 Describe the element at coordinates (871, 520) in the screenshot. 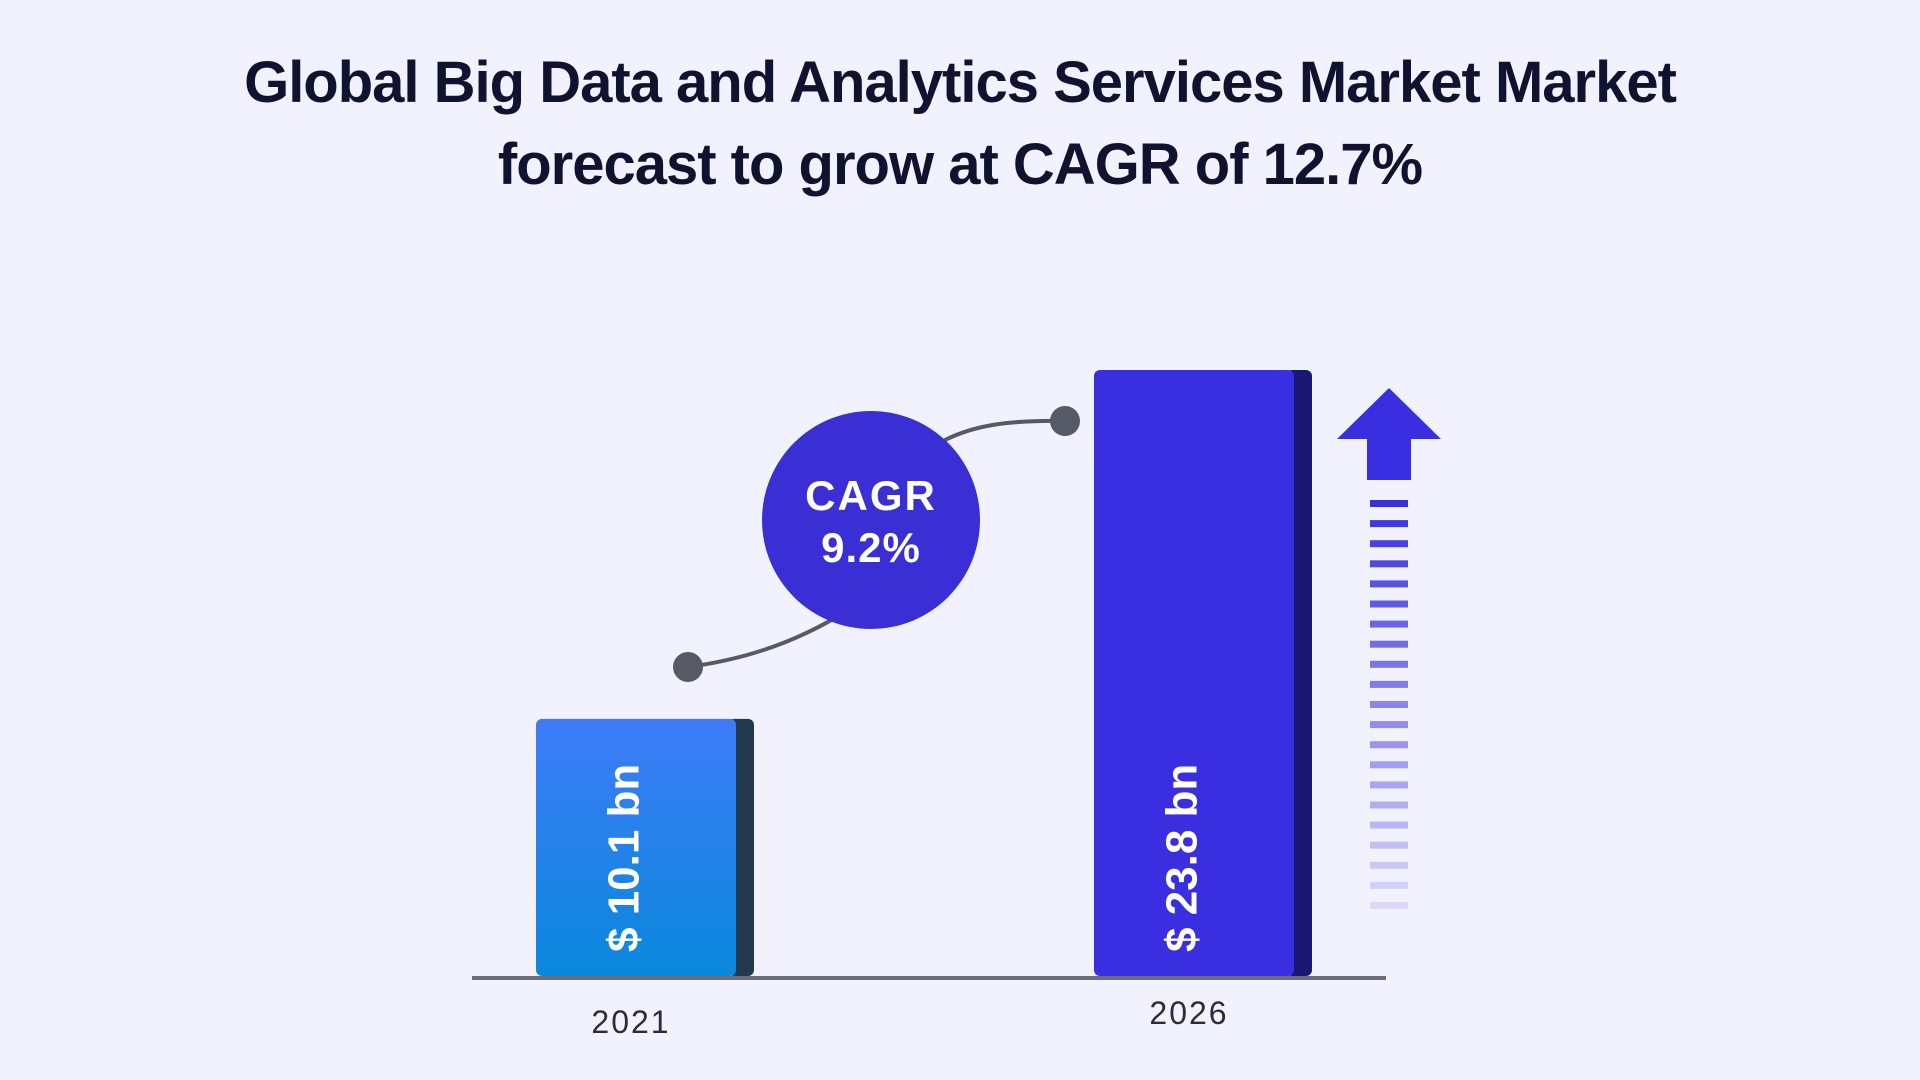

I see `cagr-badge` at that location.